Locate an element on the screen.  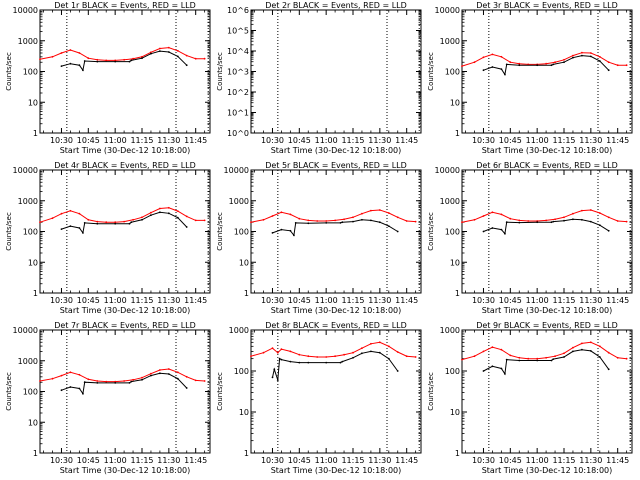
y-tick-label: 10 is located at coordinates (455, 262).